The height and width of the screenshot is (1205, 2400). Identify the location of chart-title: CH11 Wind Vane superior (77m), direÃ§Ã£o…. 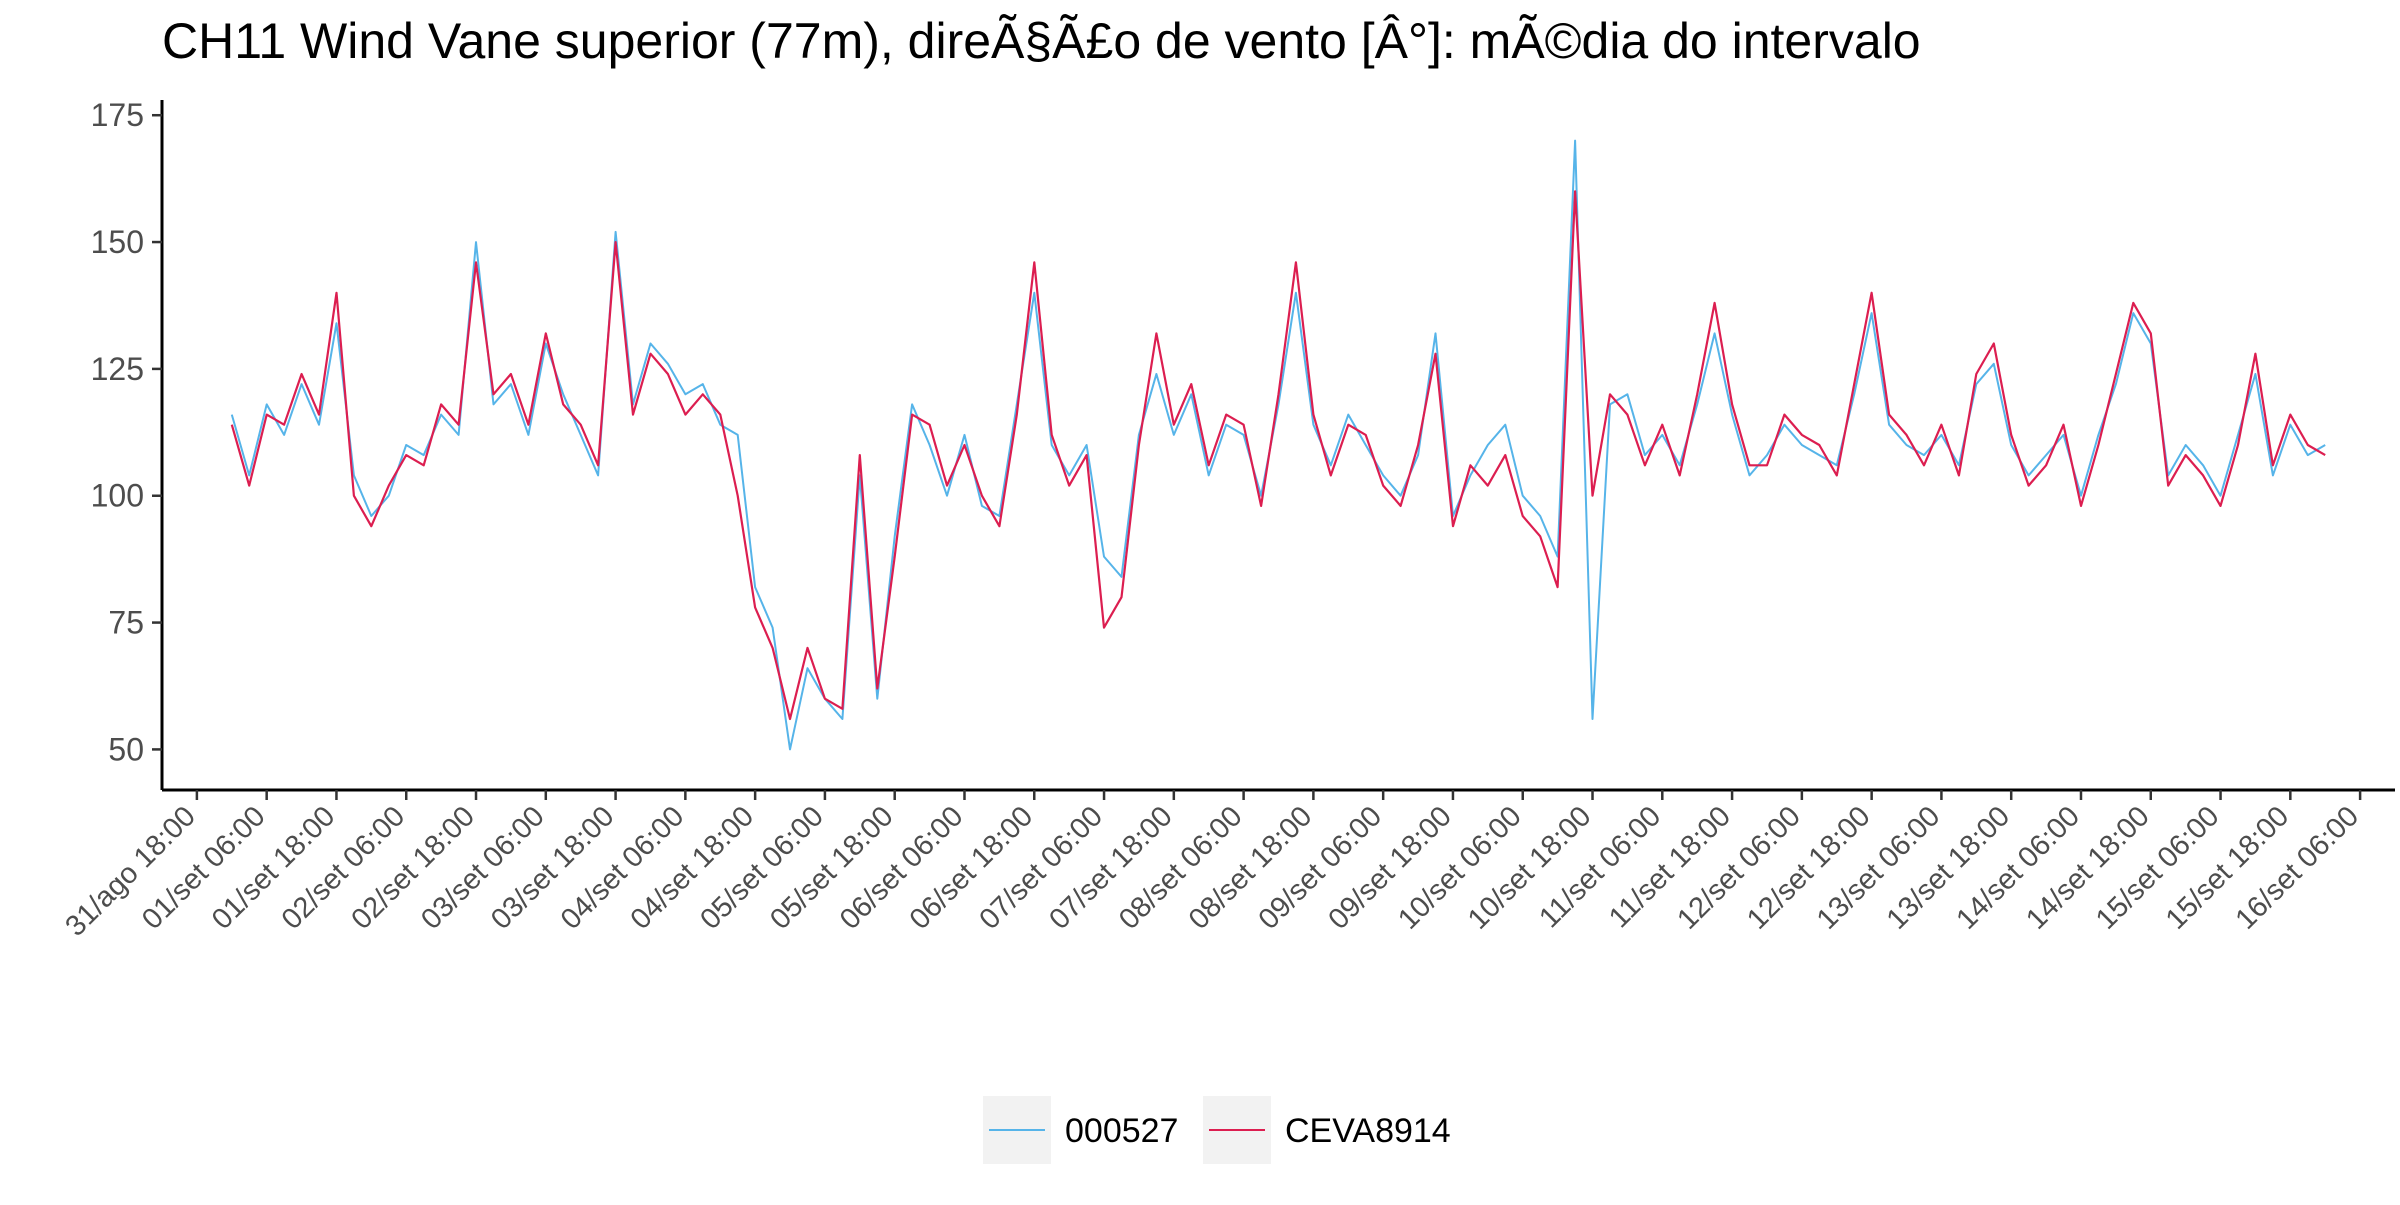
(1041, 41).